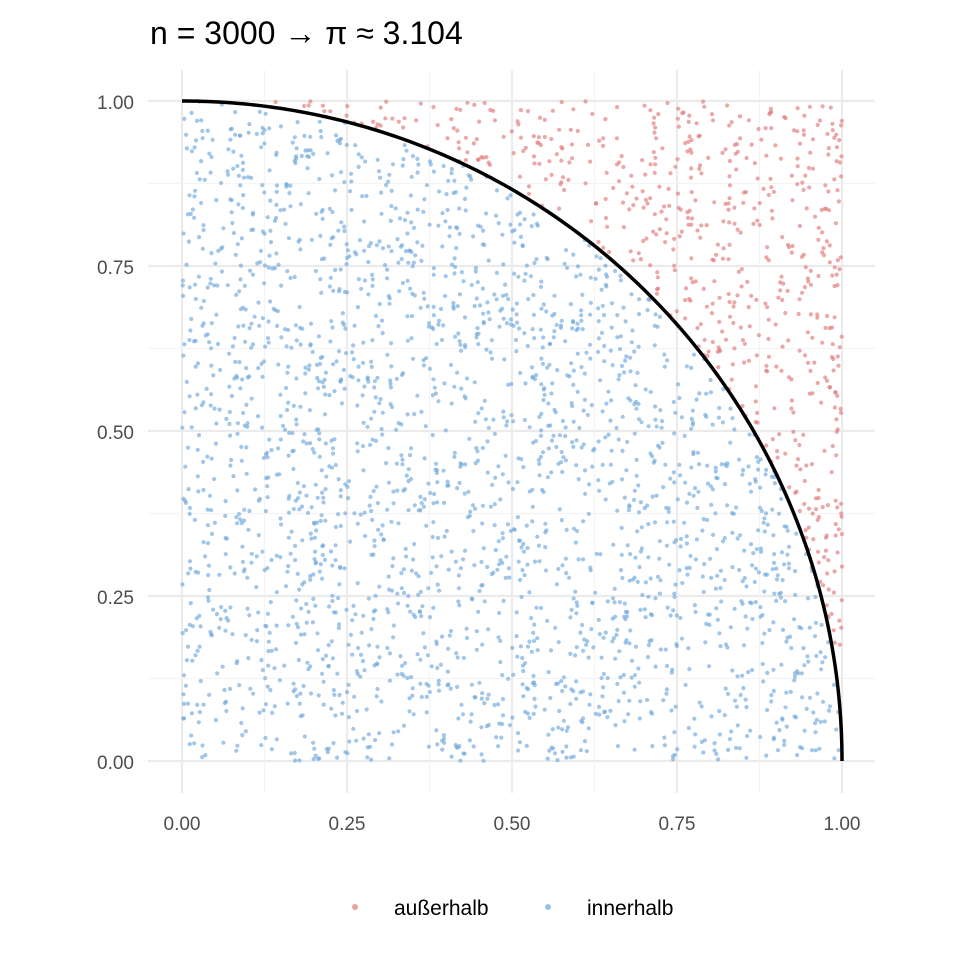 The width and height of the screenshot is (960, 960). What do you see at coordinates (115, 103) in the screenshot?
I see `y-tick-label: 1.00` at bounding box center [115, 103].